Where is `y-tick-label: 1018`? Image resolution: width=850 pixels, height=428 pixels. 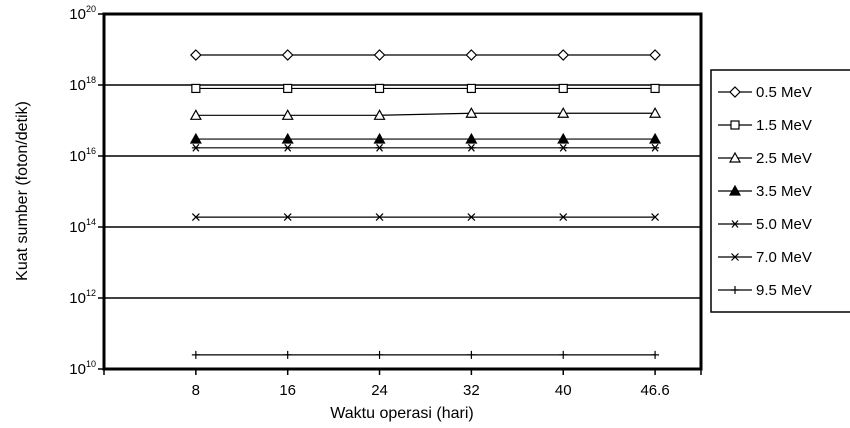 y-tick-label: 1018 is located at coordinates (82, 84).